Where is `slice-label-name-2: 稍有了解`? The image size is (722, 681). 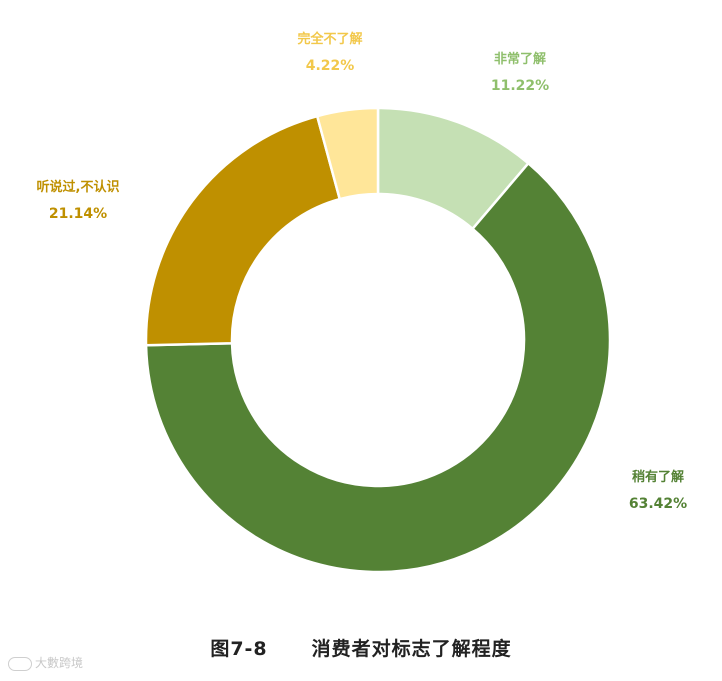
slice-label-name-2: 稍有了解 is located at coordinates (658, 477).